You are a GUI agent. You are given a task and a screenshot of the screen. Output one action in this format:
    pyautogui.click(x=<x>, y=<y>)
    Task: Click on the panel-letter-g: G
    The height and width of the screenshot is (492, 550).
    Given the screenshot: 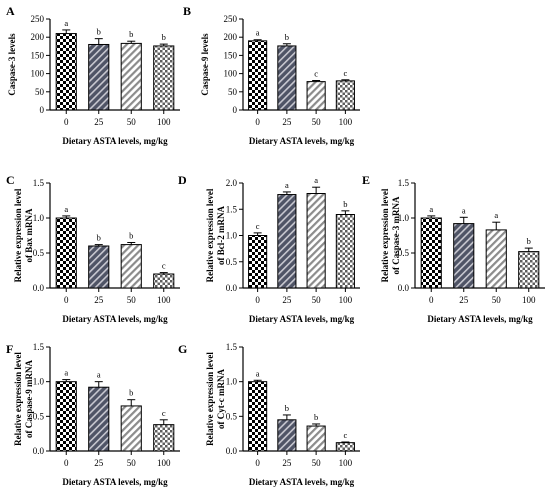 What is the action you would take?
    pyautogui.click(x=182, y=349)
    